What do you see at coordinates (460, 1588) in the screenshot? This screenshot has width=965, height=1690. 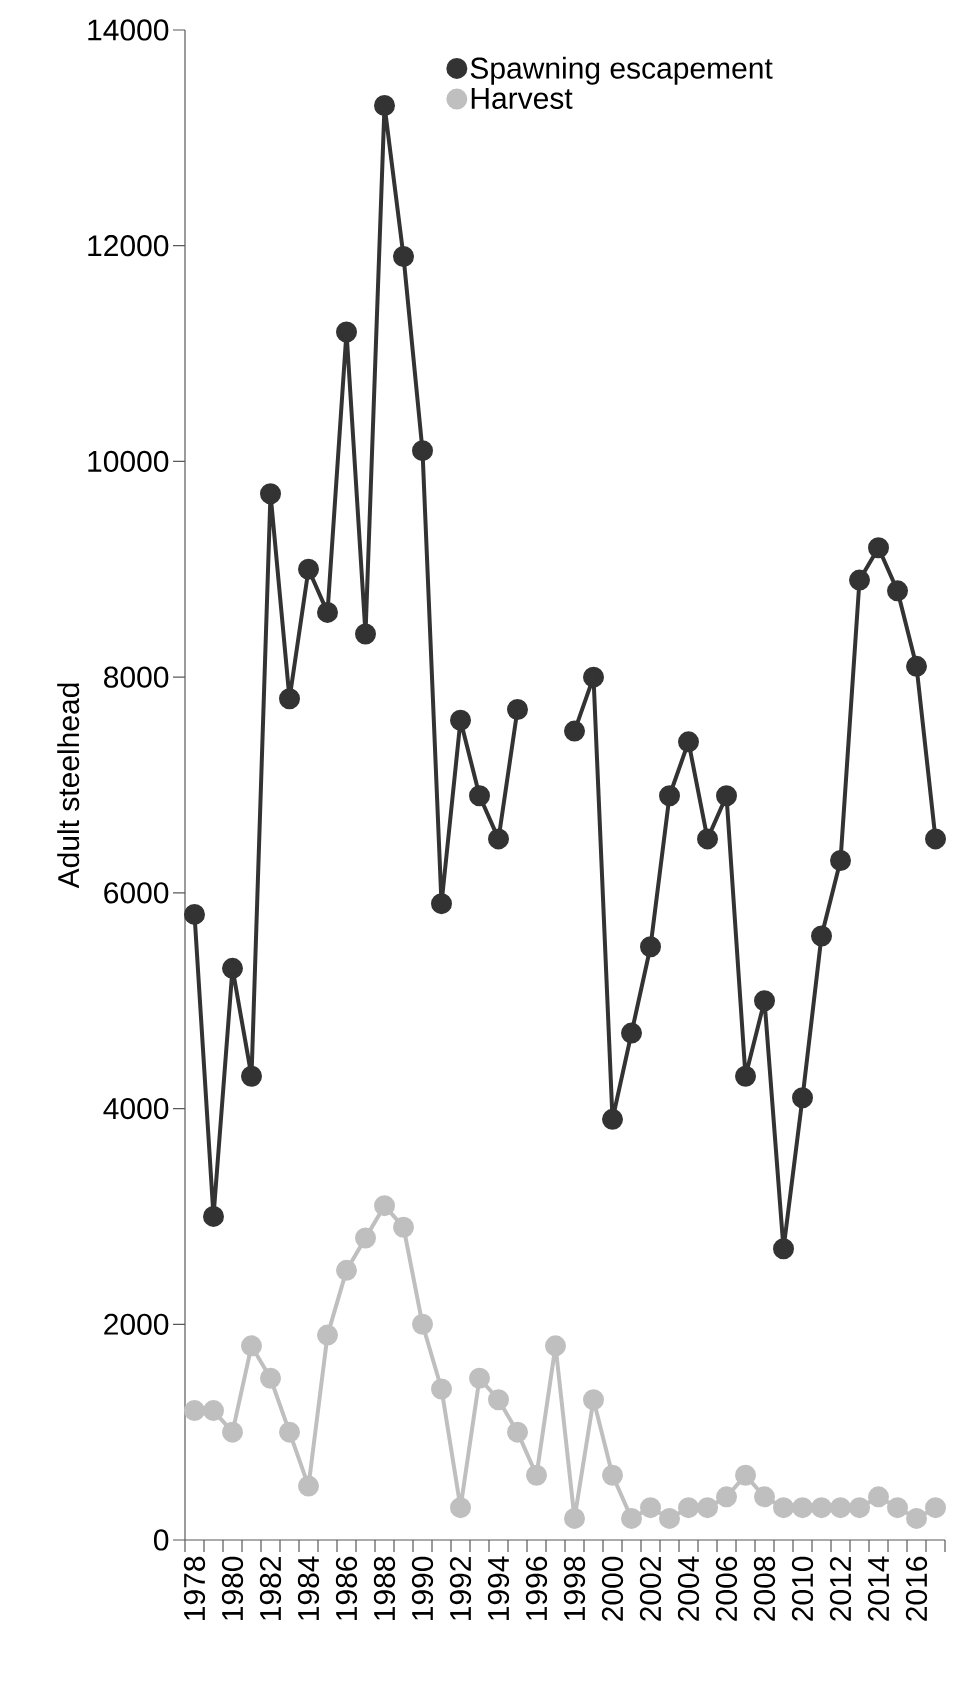 I see `x-tick-label: 1992` at bounding box center [460, 1588].